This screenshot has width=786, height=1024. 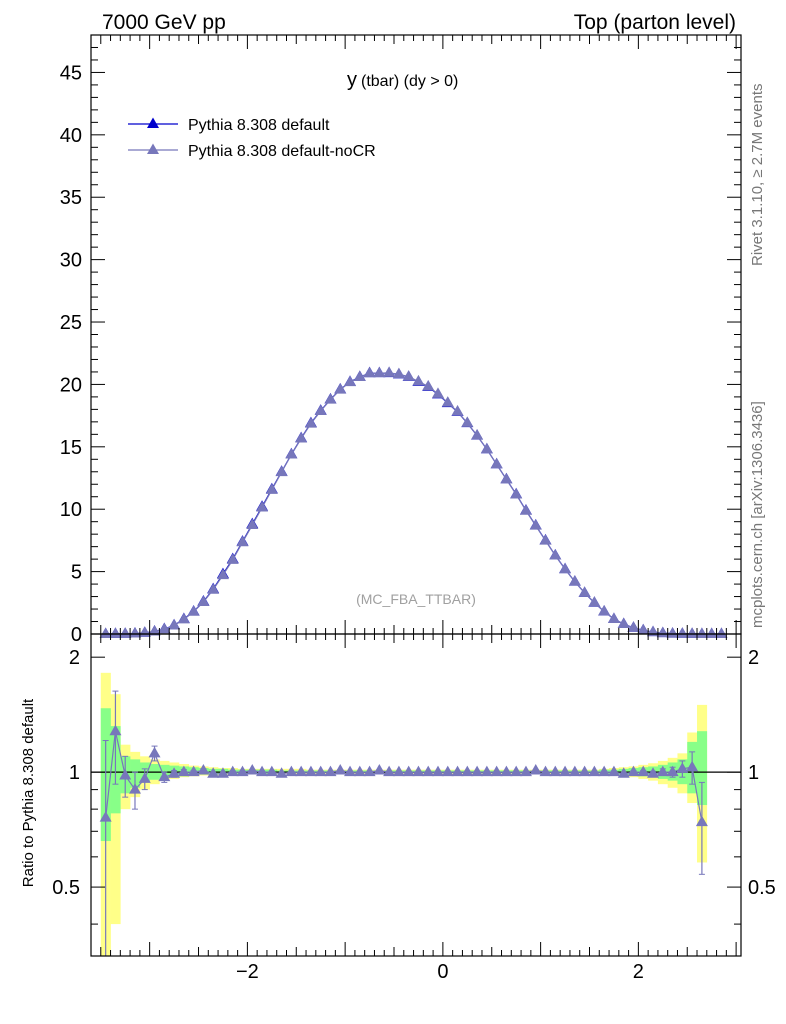 What do you see at coordinates (71, 510) in the screenshot?
I see `main-y-tick-label-2: 10` at bounding box center [71, 510].